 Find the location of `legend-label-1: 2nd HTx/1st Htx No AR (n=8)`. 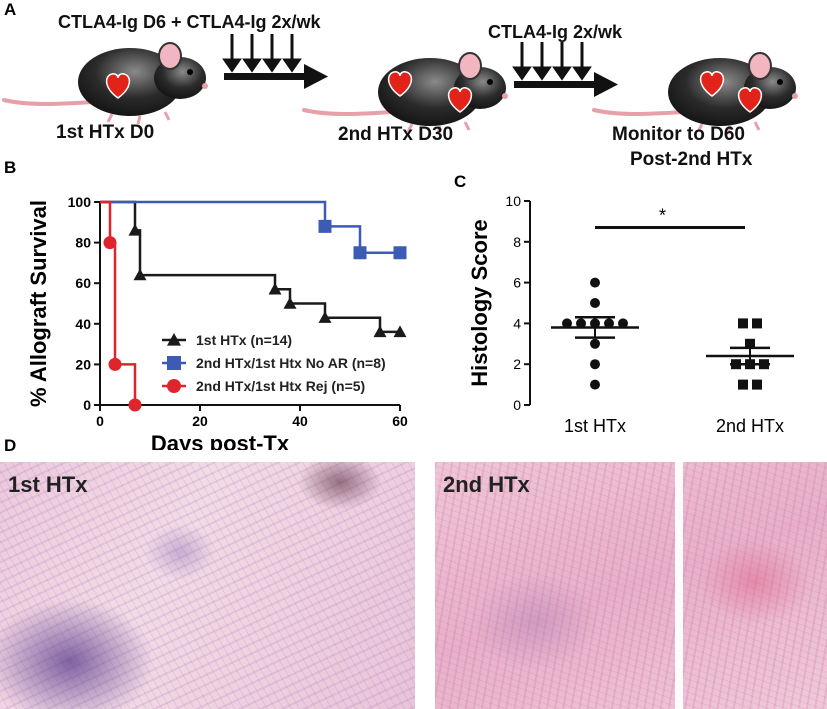

legend-label-1: 2nd HTx/1st Htx No AR (n=8) is located at coordinates (291, 363).